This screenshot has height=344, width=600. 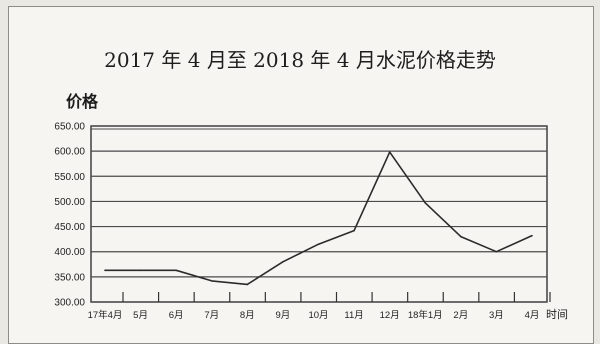 What do you see at coordinates (176, 315) in the screenshot?
I see `x-tick-label: 6月` at bounding box center [176, 315].